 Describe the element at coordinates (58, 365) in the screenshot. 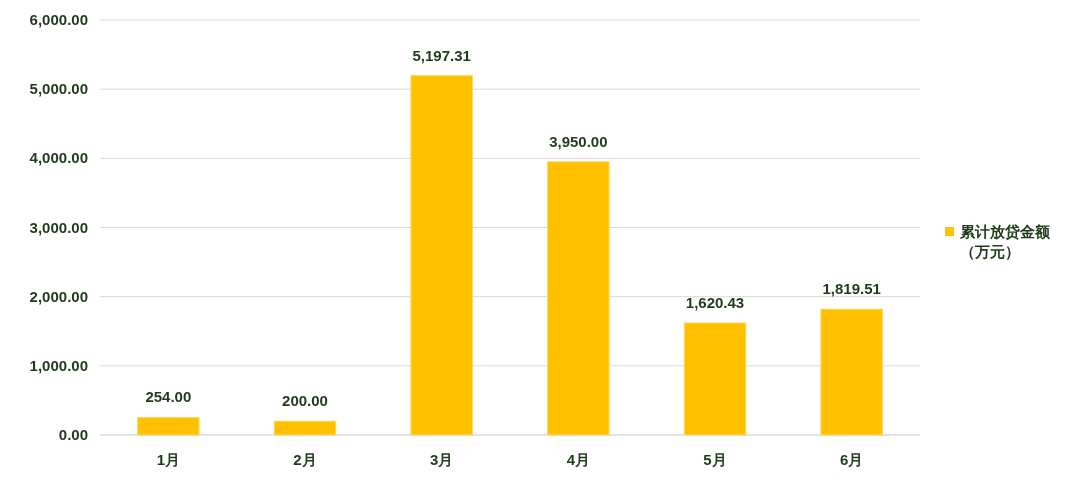

I see `y-tick-label: 1,000.00` at that location.